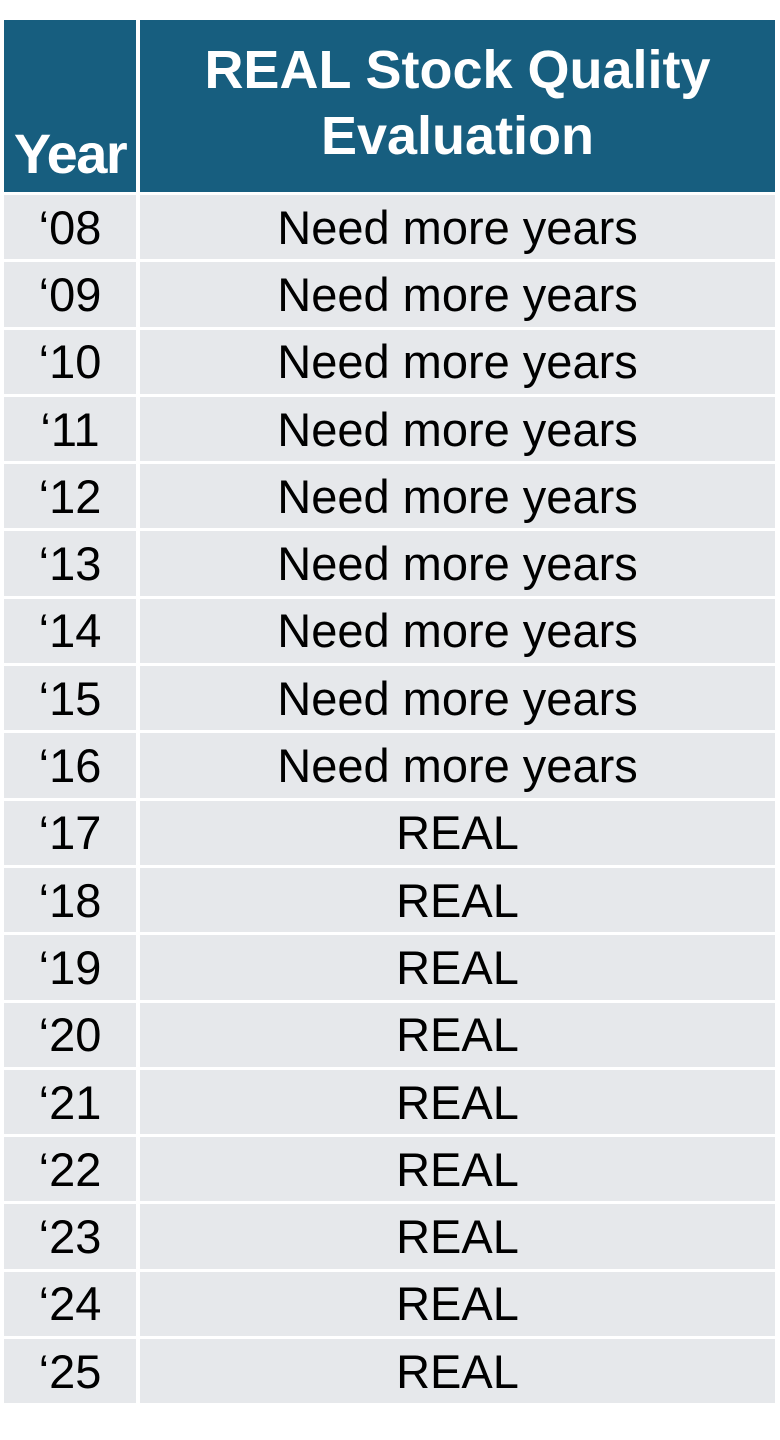 This screenshot has width=780, height=1440. Describe the element at coordinates (70, 361) in the screenshot. I see `year-cell: ‘10` at that location.